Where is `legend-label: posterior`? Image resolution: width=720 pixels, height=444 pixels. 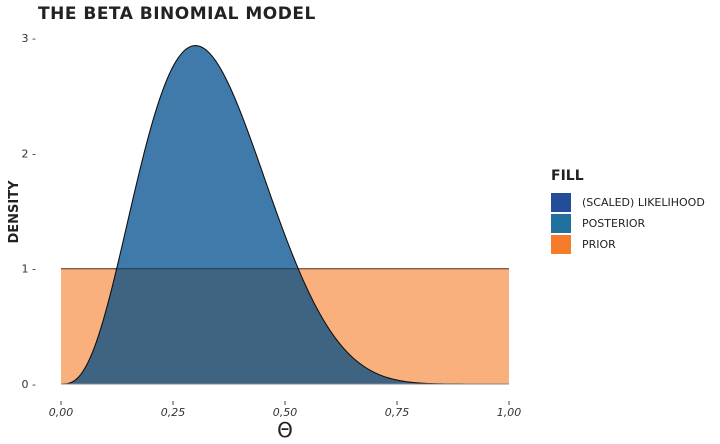 legend-label: posterior is located at coordinates (614, 223).